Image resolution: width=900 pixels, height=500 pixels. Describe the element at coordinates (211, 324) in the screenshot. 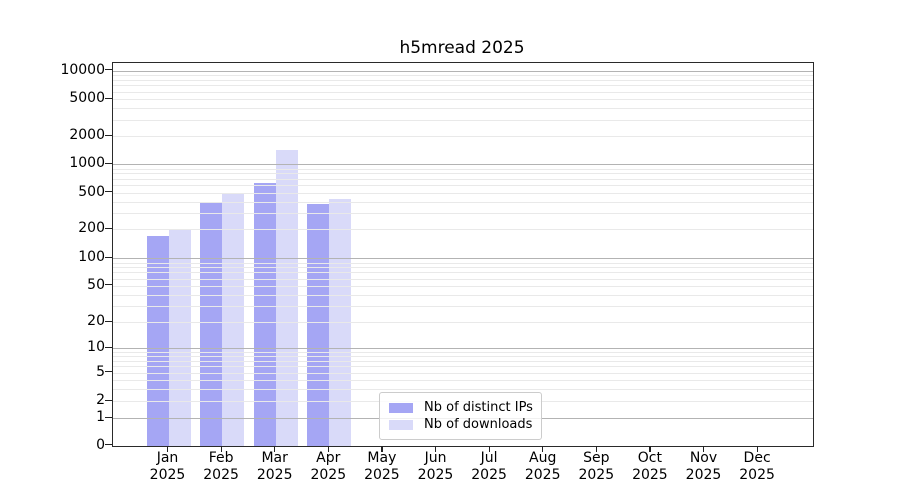

I see `bar-distinct-ips-feb-2025` at that location.